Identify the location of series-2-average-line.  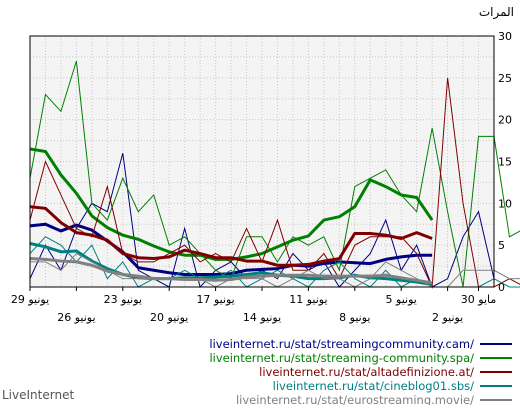
(231, 236).